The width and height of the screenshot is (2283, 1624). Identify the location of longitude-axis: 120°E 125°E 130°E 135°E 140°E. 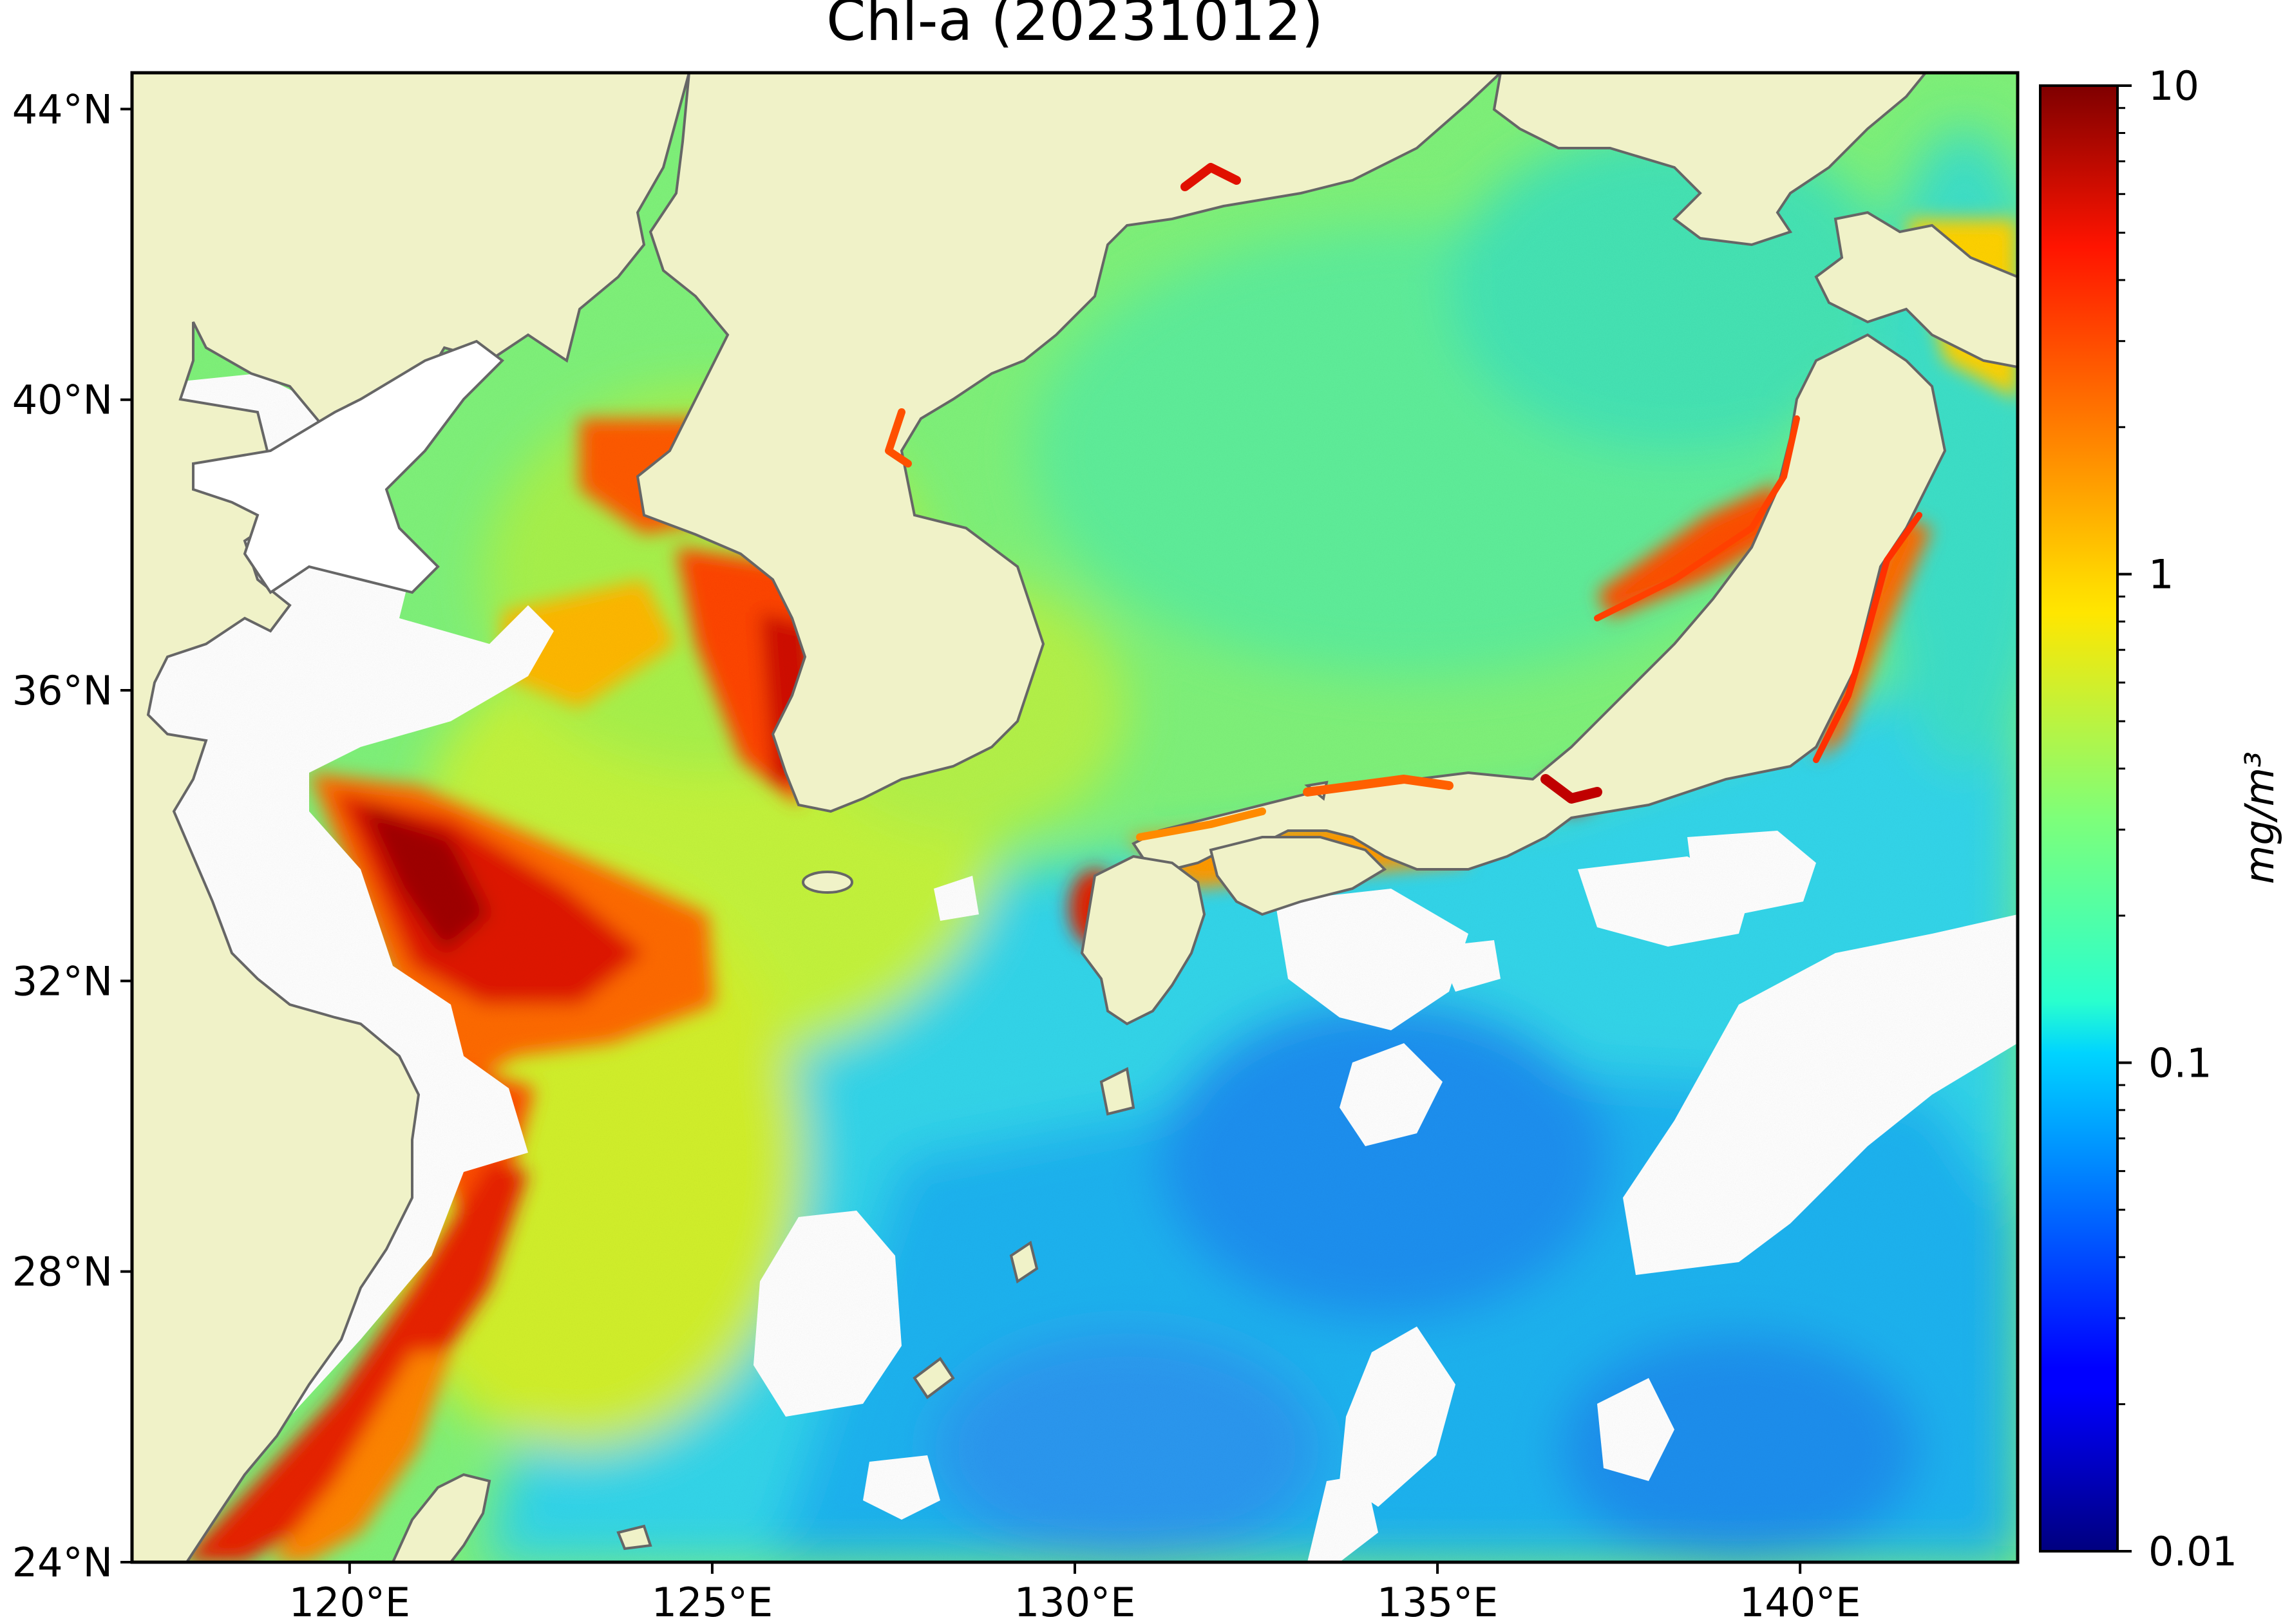
(1075, 1593).